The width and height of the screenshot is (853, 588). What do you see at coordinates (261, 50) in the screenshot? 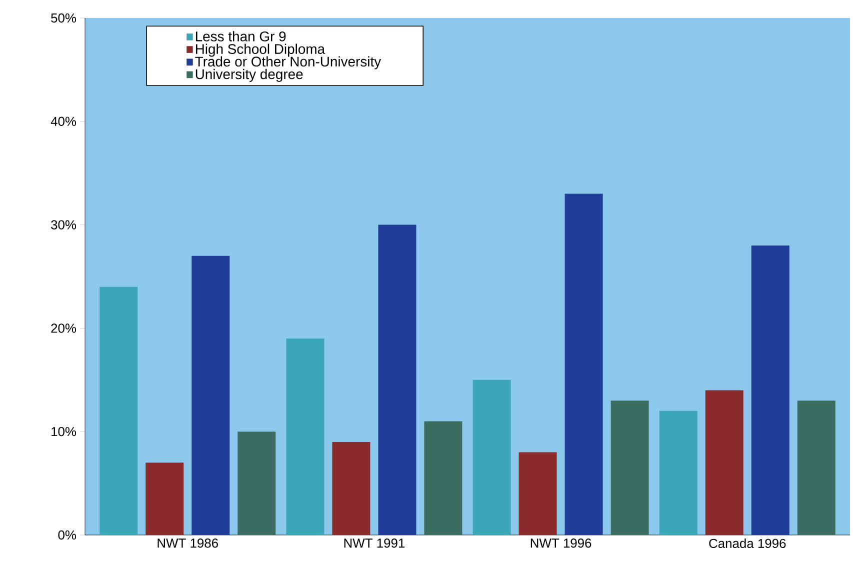
I see `legend-label: High School Diploma` at bounding box center [261, 50].